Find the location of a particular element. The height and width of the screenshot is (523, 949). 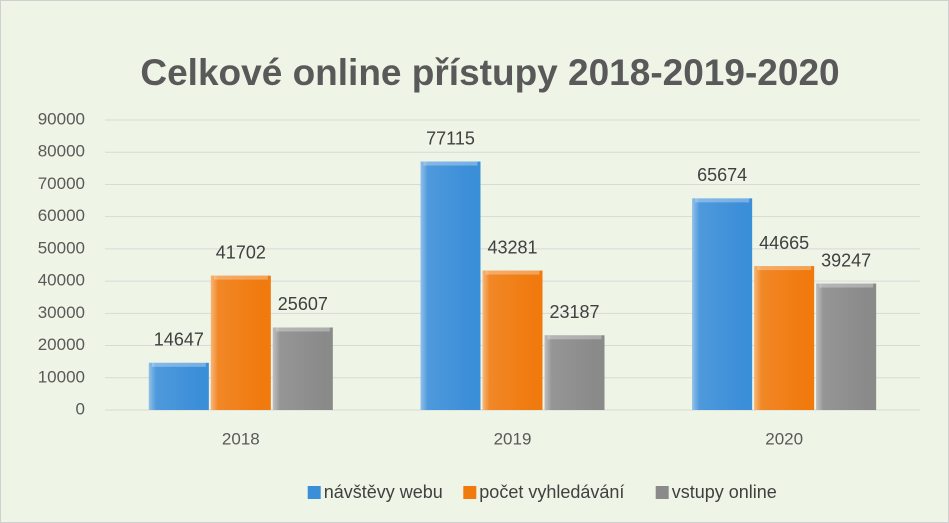

y-tick-label: 10000 is located at coordinates (61, 376).